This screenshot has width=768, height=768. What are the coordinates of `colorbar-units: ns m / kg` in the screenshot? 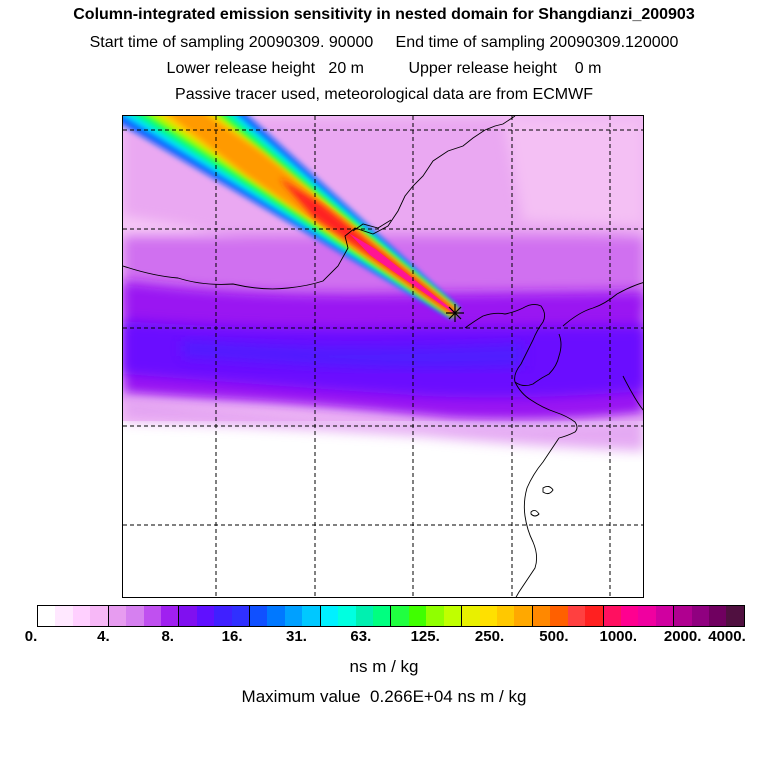 It's located at (384, 666).